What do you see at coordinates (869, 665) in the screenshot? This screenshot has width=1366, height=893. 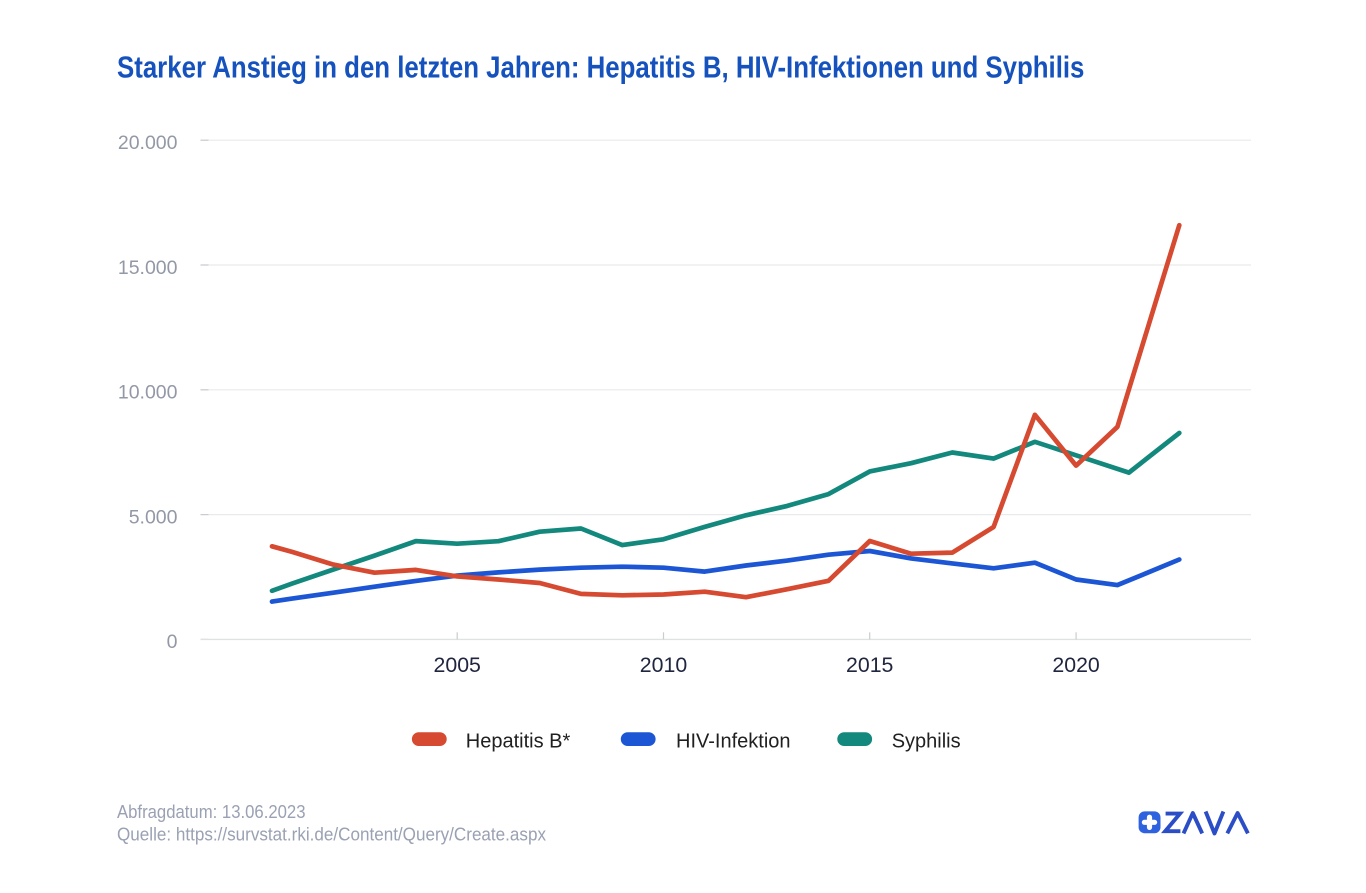 I see `svg-text: 2015` at bounding box center [869, 665].